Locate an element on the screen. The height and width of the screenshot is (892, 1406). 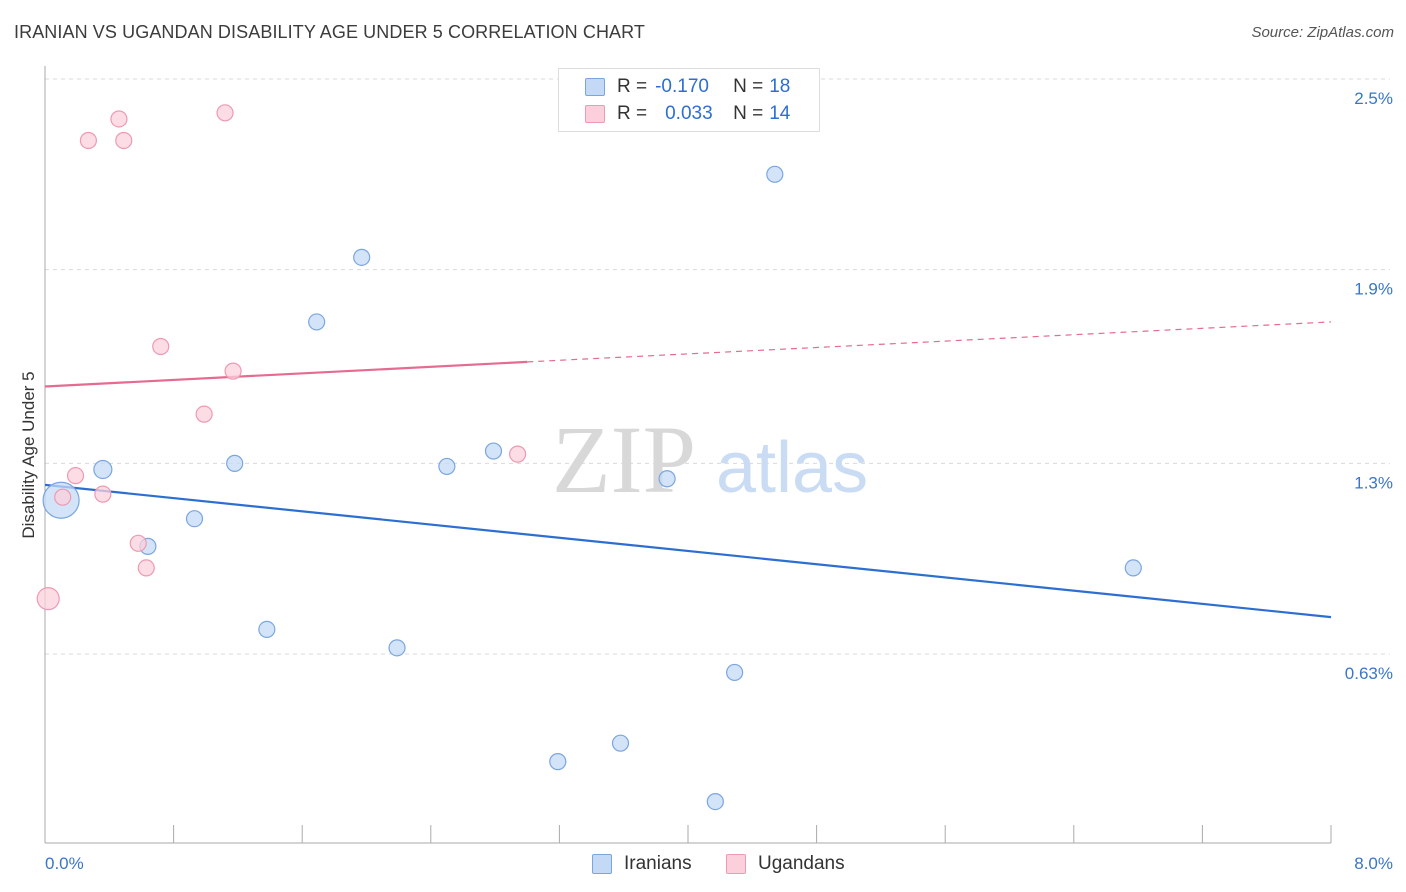
y-axis-title: Disability Age Under 5 is located at coordinates (28, 454).